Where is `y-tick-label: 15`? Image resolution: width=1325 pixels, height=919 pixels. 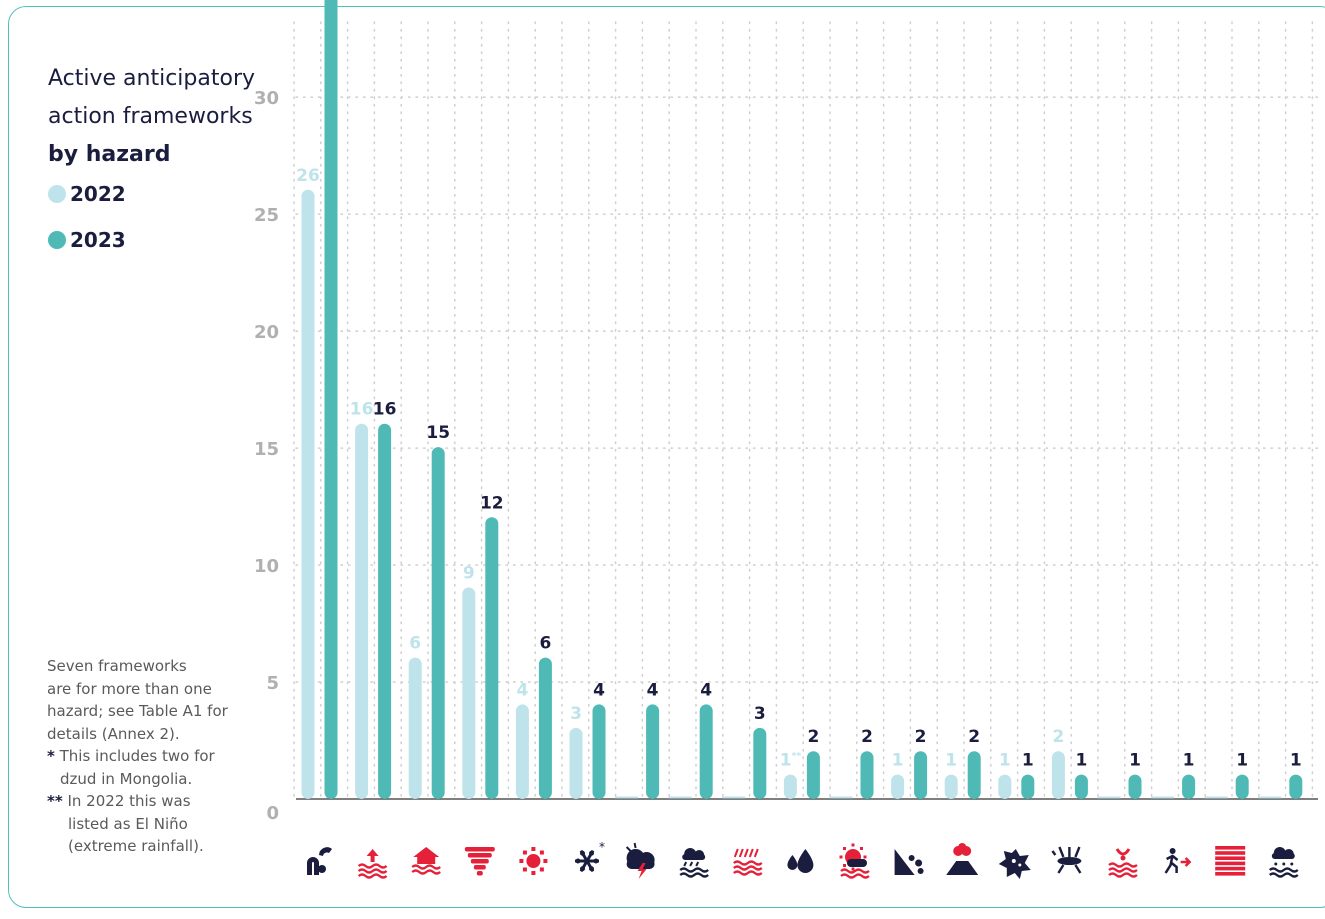
y-tick-label: 15 is located at coordinates (266, 449).